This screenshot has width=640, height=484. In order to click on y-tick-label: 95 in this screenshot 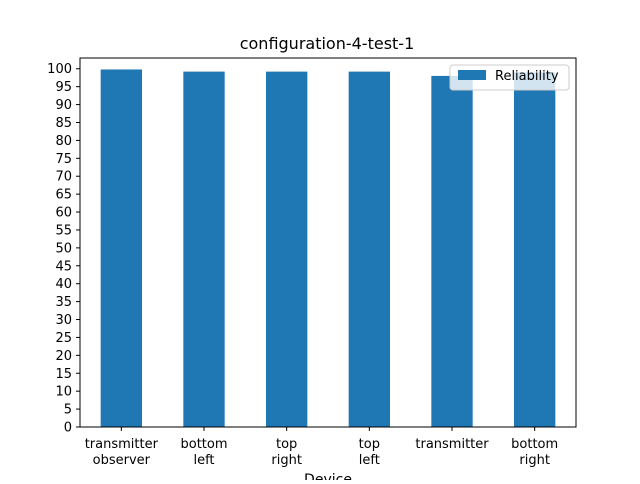, I will do `click(63, 87)`.